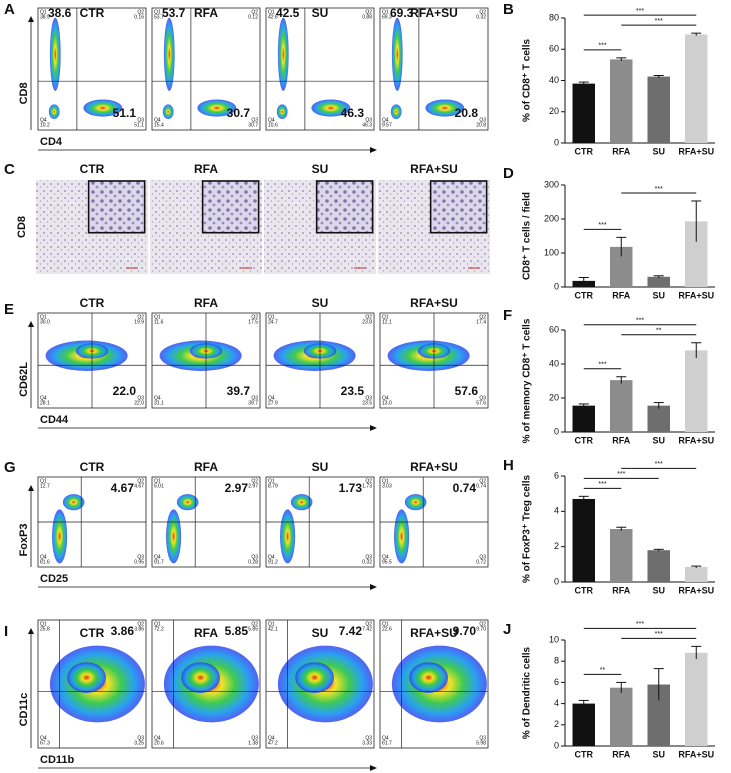  What do you see at coordinates (367, 17) in the screenshot?
I see `quadrant-percent: 0.88` at bounding box center [367, 17].